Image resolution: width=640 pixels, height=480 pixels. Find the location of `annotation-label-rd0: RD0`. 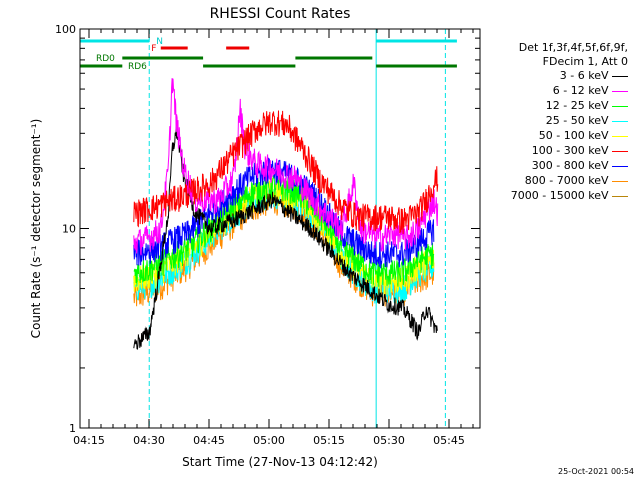

annotation-label-rd0: RD0 is located at coordinates (105, 59).